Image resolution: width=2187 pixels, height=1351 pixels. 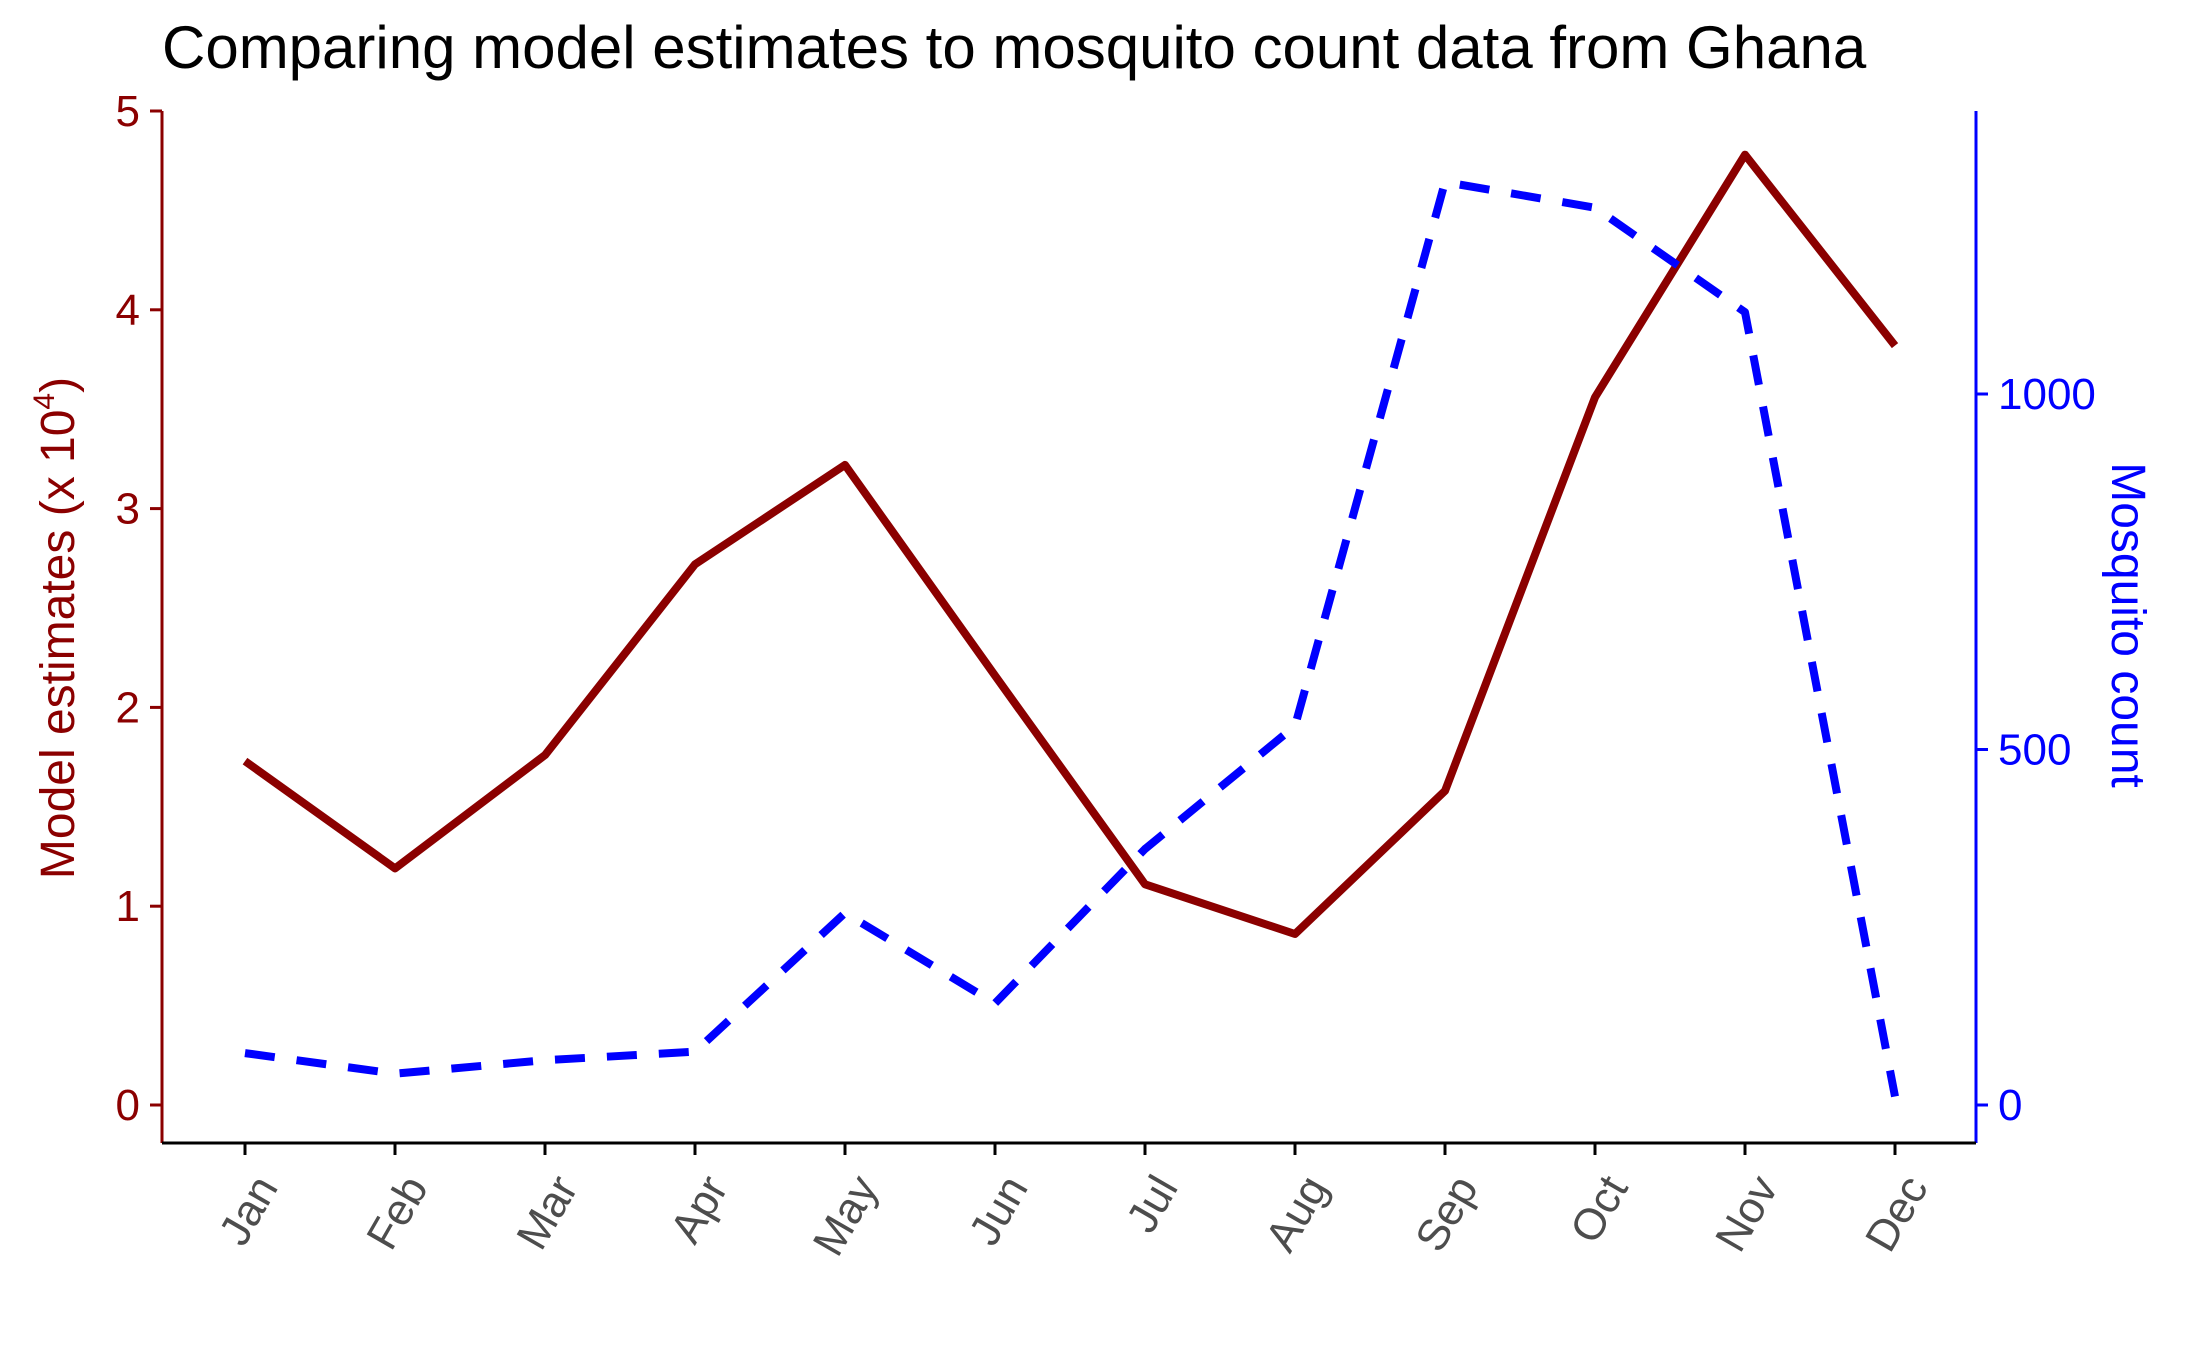 What do you see at coordinates (128, 707) in the screenshot?
I see `left-tick-label: 2` at bounding box center [128, 707].